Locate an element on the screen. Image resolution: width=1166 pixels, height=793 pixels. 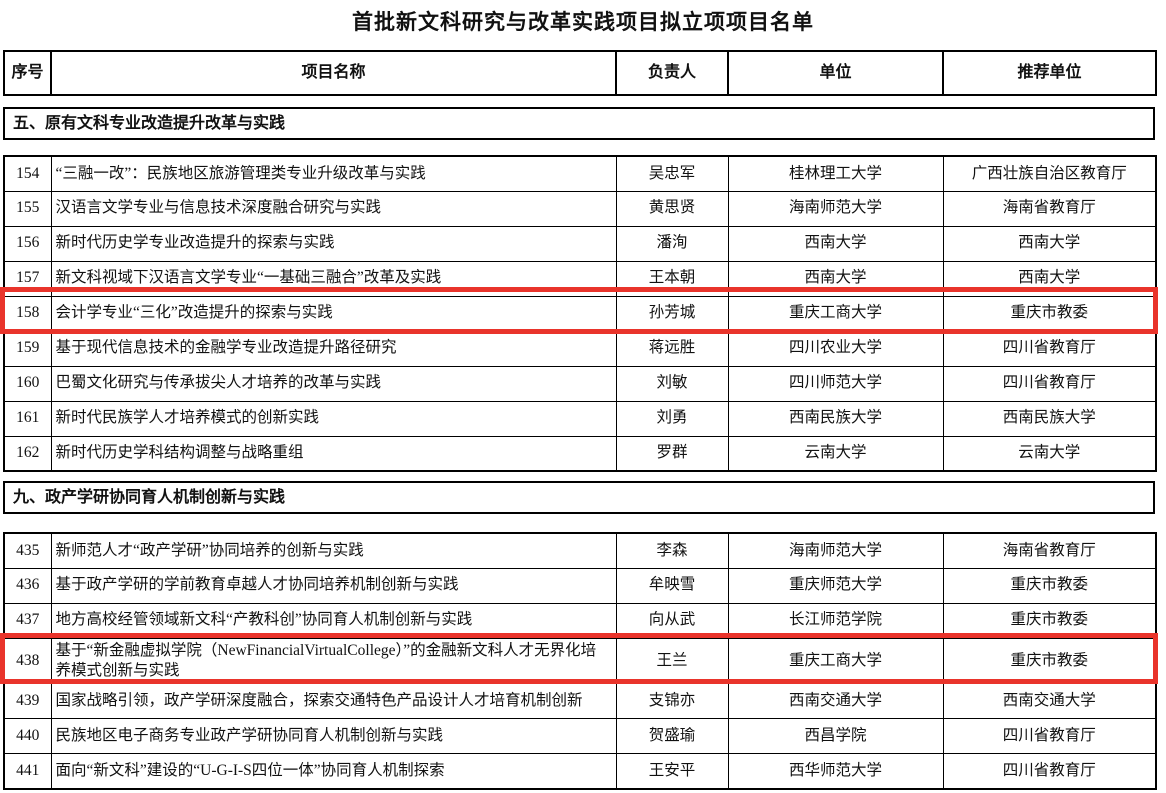
table-row: 157 新文科视域下汉语言文学专业“一基础三融合”改革及实践 王本朝 西南大学 西南大学 is located at coordinates (580, 278).